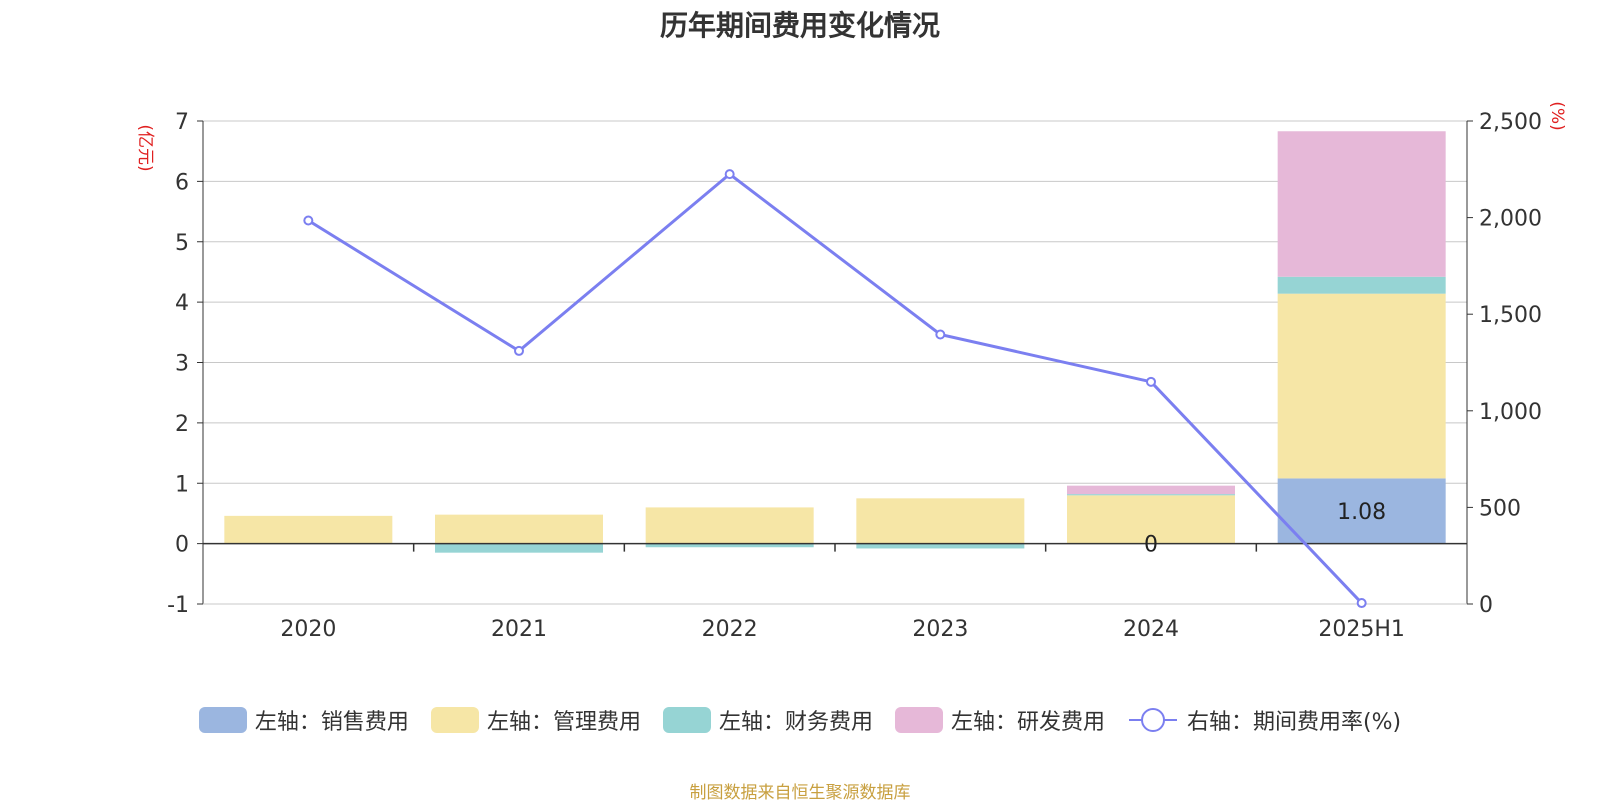 The image size is (1600, 803). Describe the element at coordinates (940, 629) in the screenshot. I see `category-label: 2023` at that location.